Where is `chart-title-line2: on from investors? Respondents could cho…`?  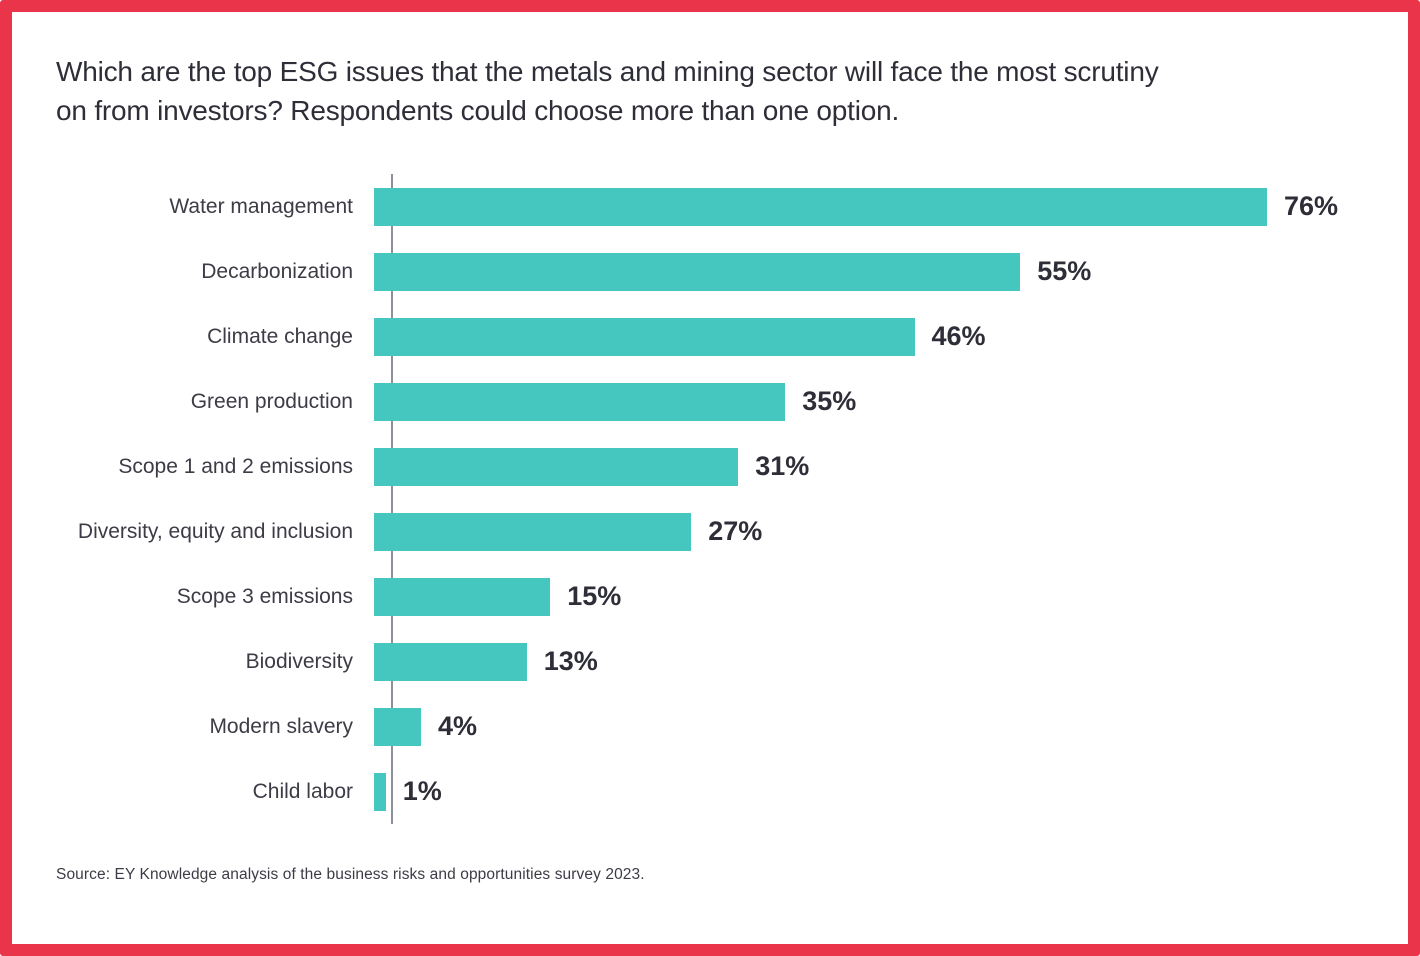 chart-title-line2: on from investors? Respondents could cho… is located at coordinates (478, 110).